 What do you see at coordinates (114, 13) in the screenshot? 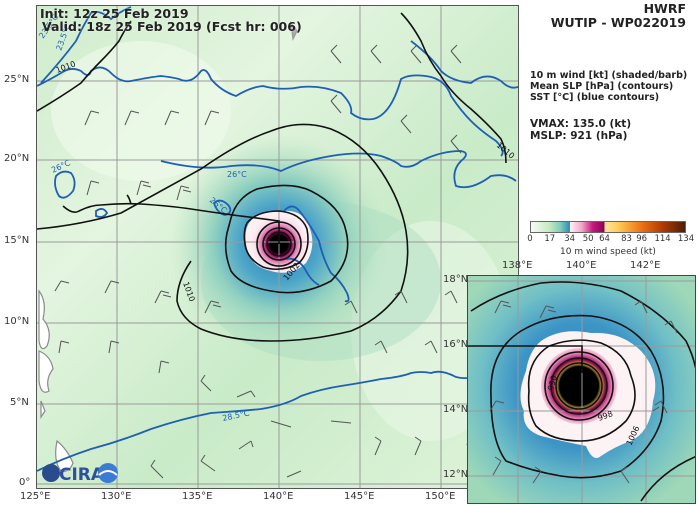
I see `init-time: Init: 12z 25 Feb 2019` at bounding box center [114, 13].